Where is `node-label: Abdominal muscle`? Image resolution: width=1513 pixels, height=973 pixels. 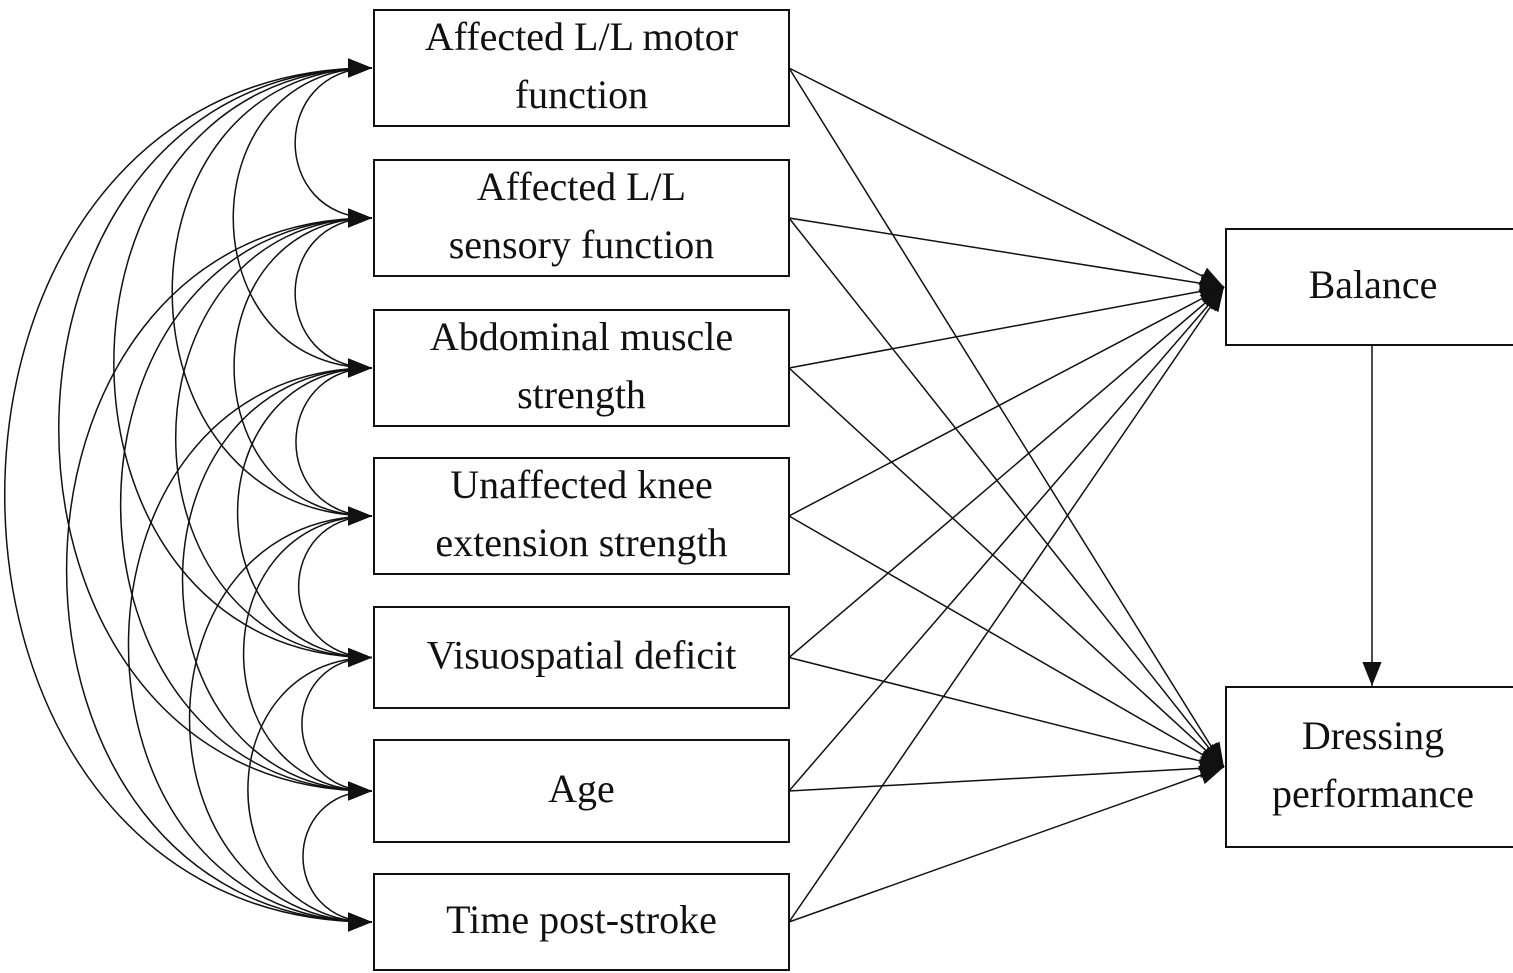 node-label: Abdominal muscle is located at coordinates (581, 336).